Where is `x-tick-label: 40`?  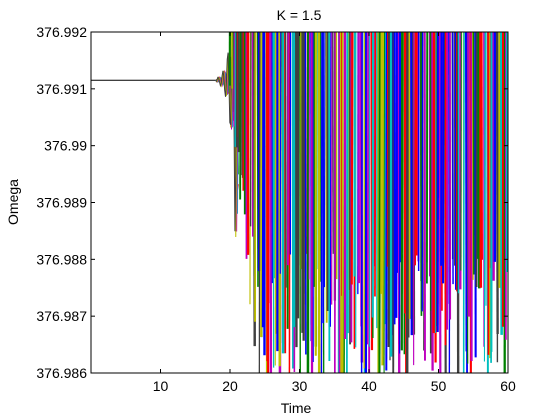
x-tick-label: 40 is located at coordinates (369, 386).